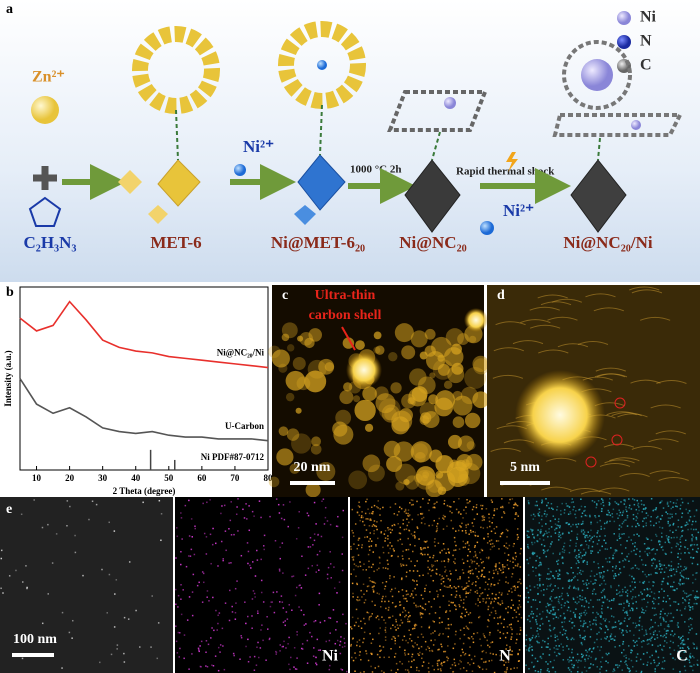 This screenshot has height=673, width=700. I want to click on plot-frame, so click(144, 378).